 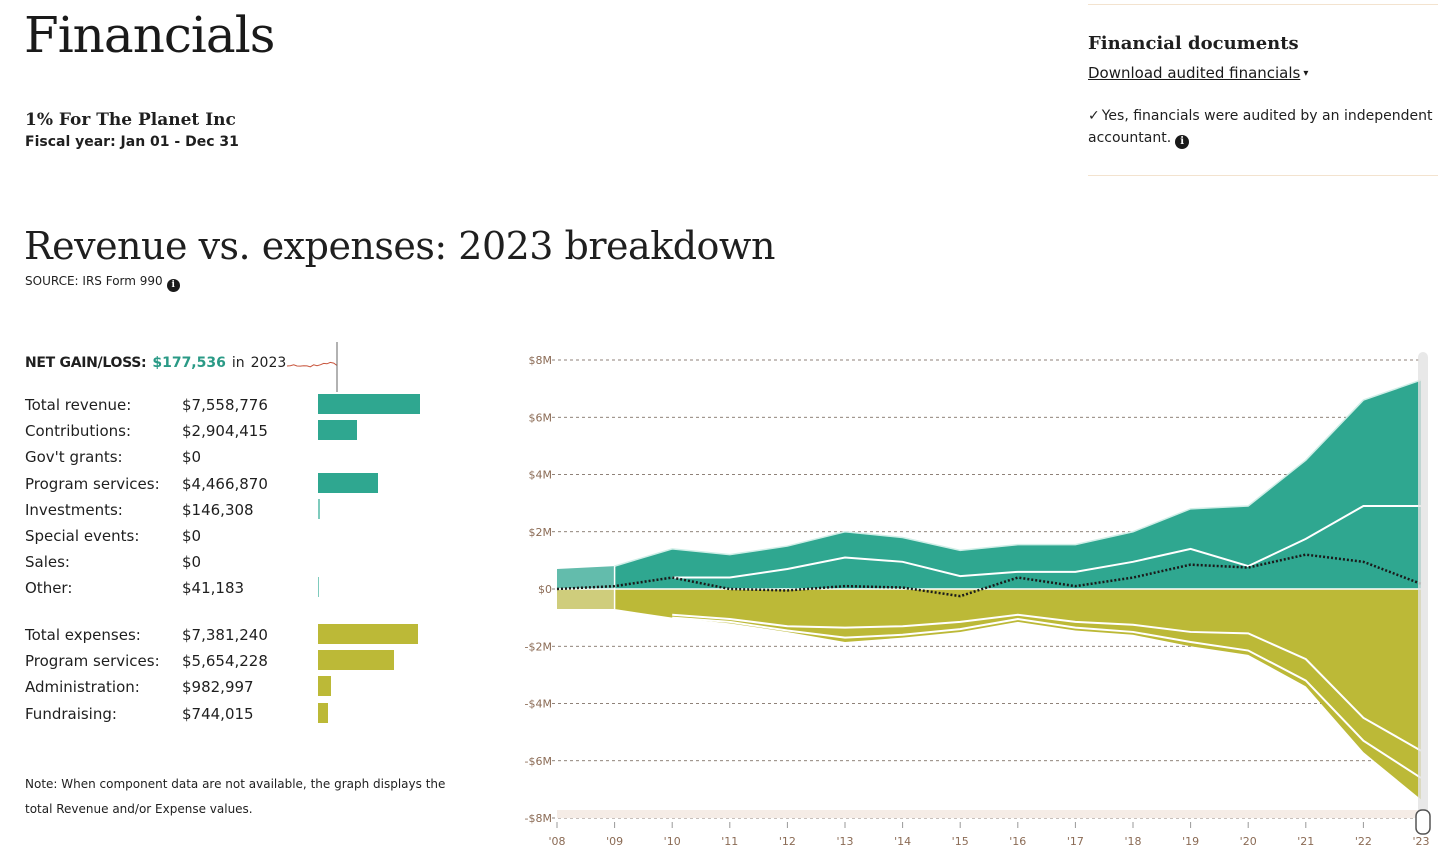 I want to click on net-gain-loss-year: 2023, so click(x=268, y=363).